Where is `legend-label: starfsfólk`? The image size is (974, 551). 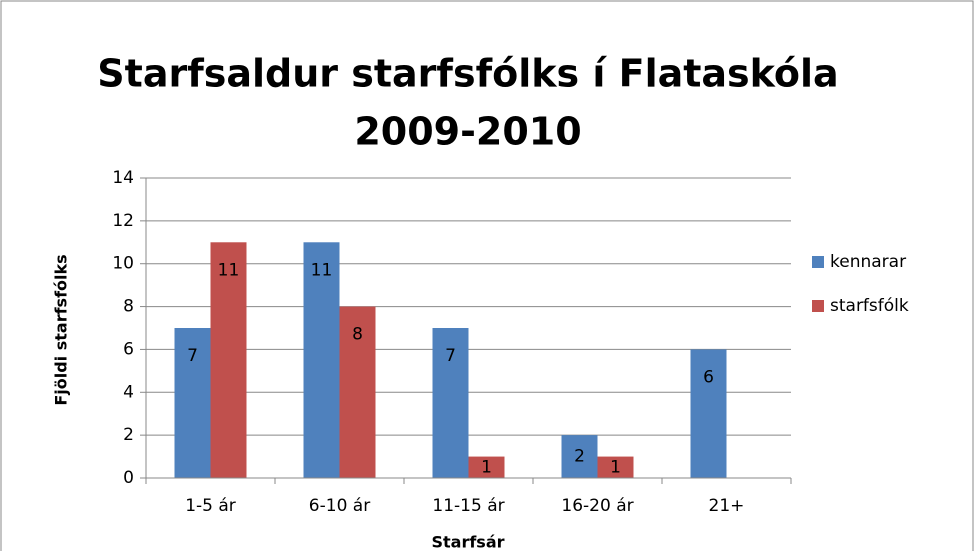 legend-label: starfsfólk is located at coordinates (869, 306).